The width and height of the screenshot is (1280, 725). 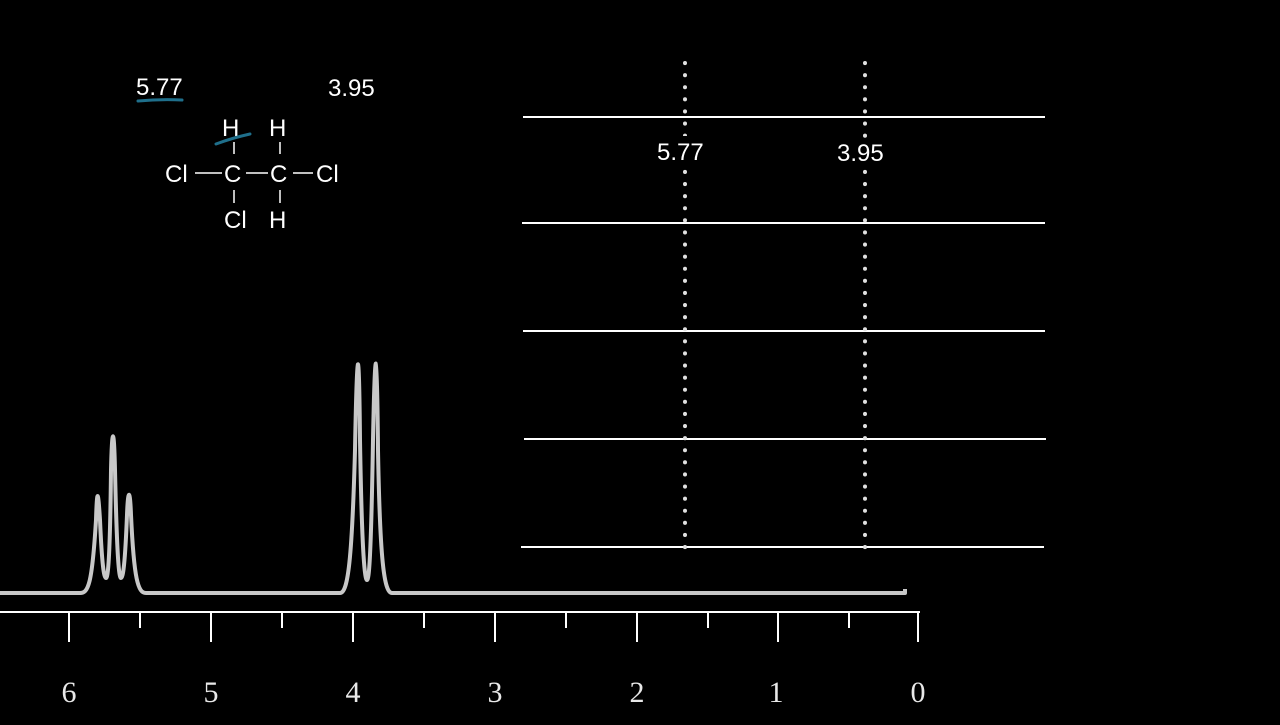 I want to click on atom-c2: C, so click(x=278, y=174).